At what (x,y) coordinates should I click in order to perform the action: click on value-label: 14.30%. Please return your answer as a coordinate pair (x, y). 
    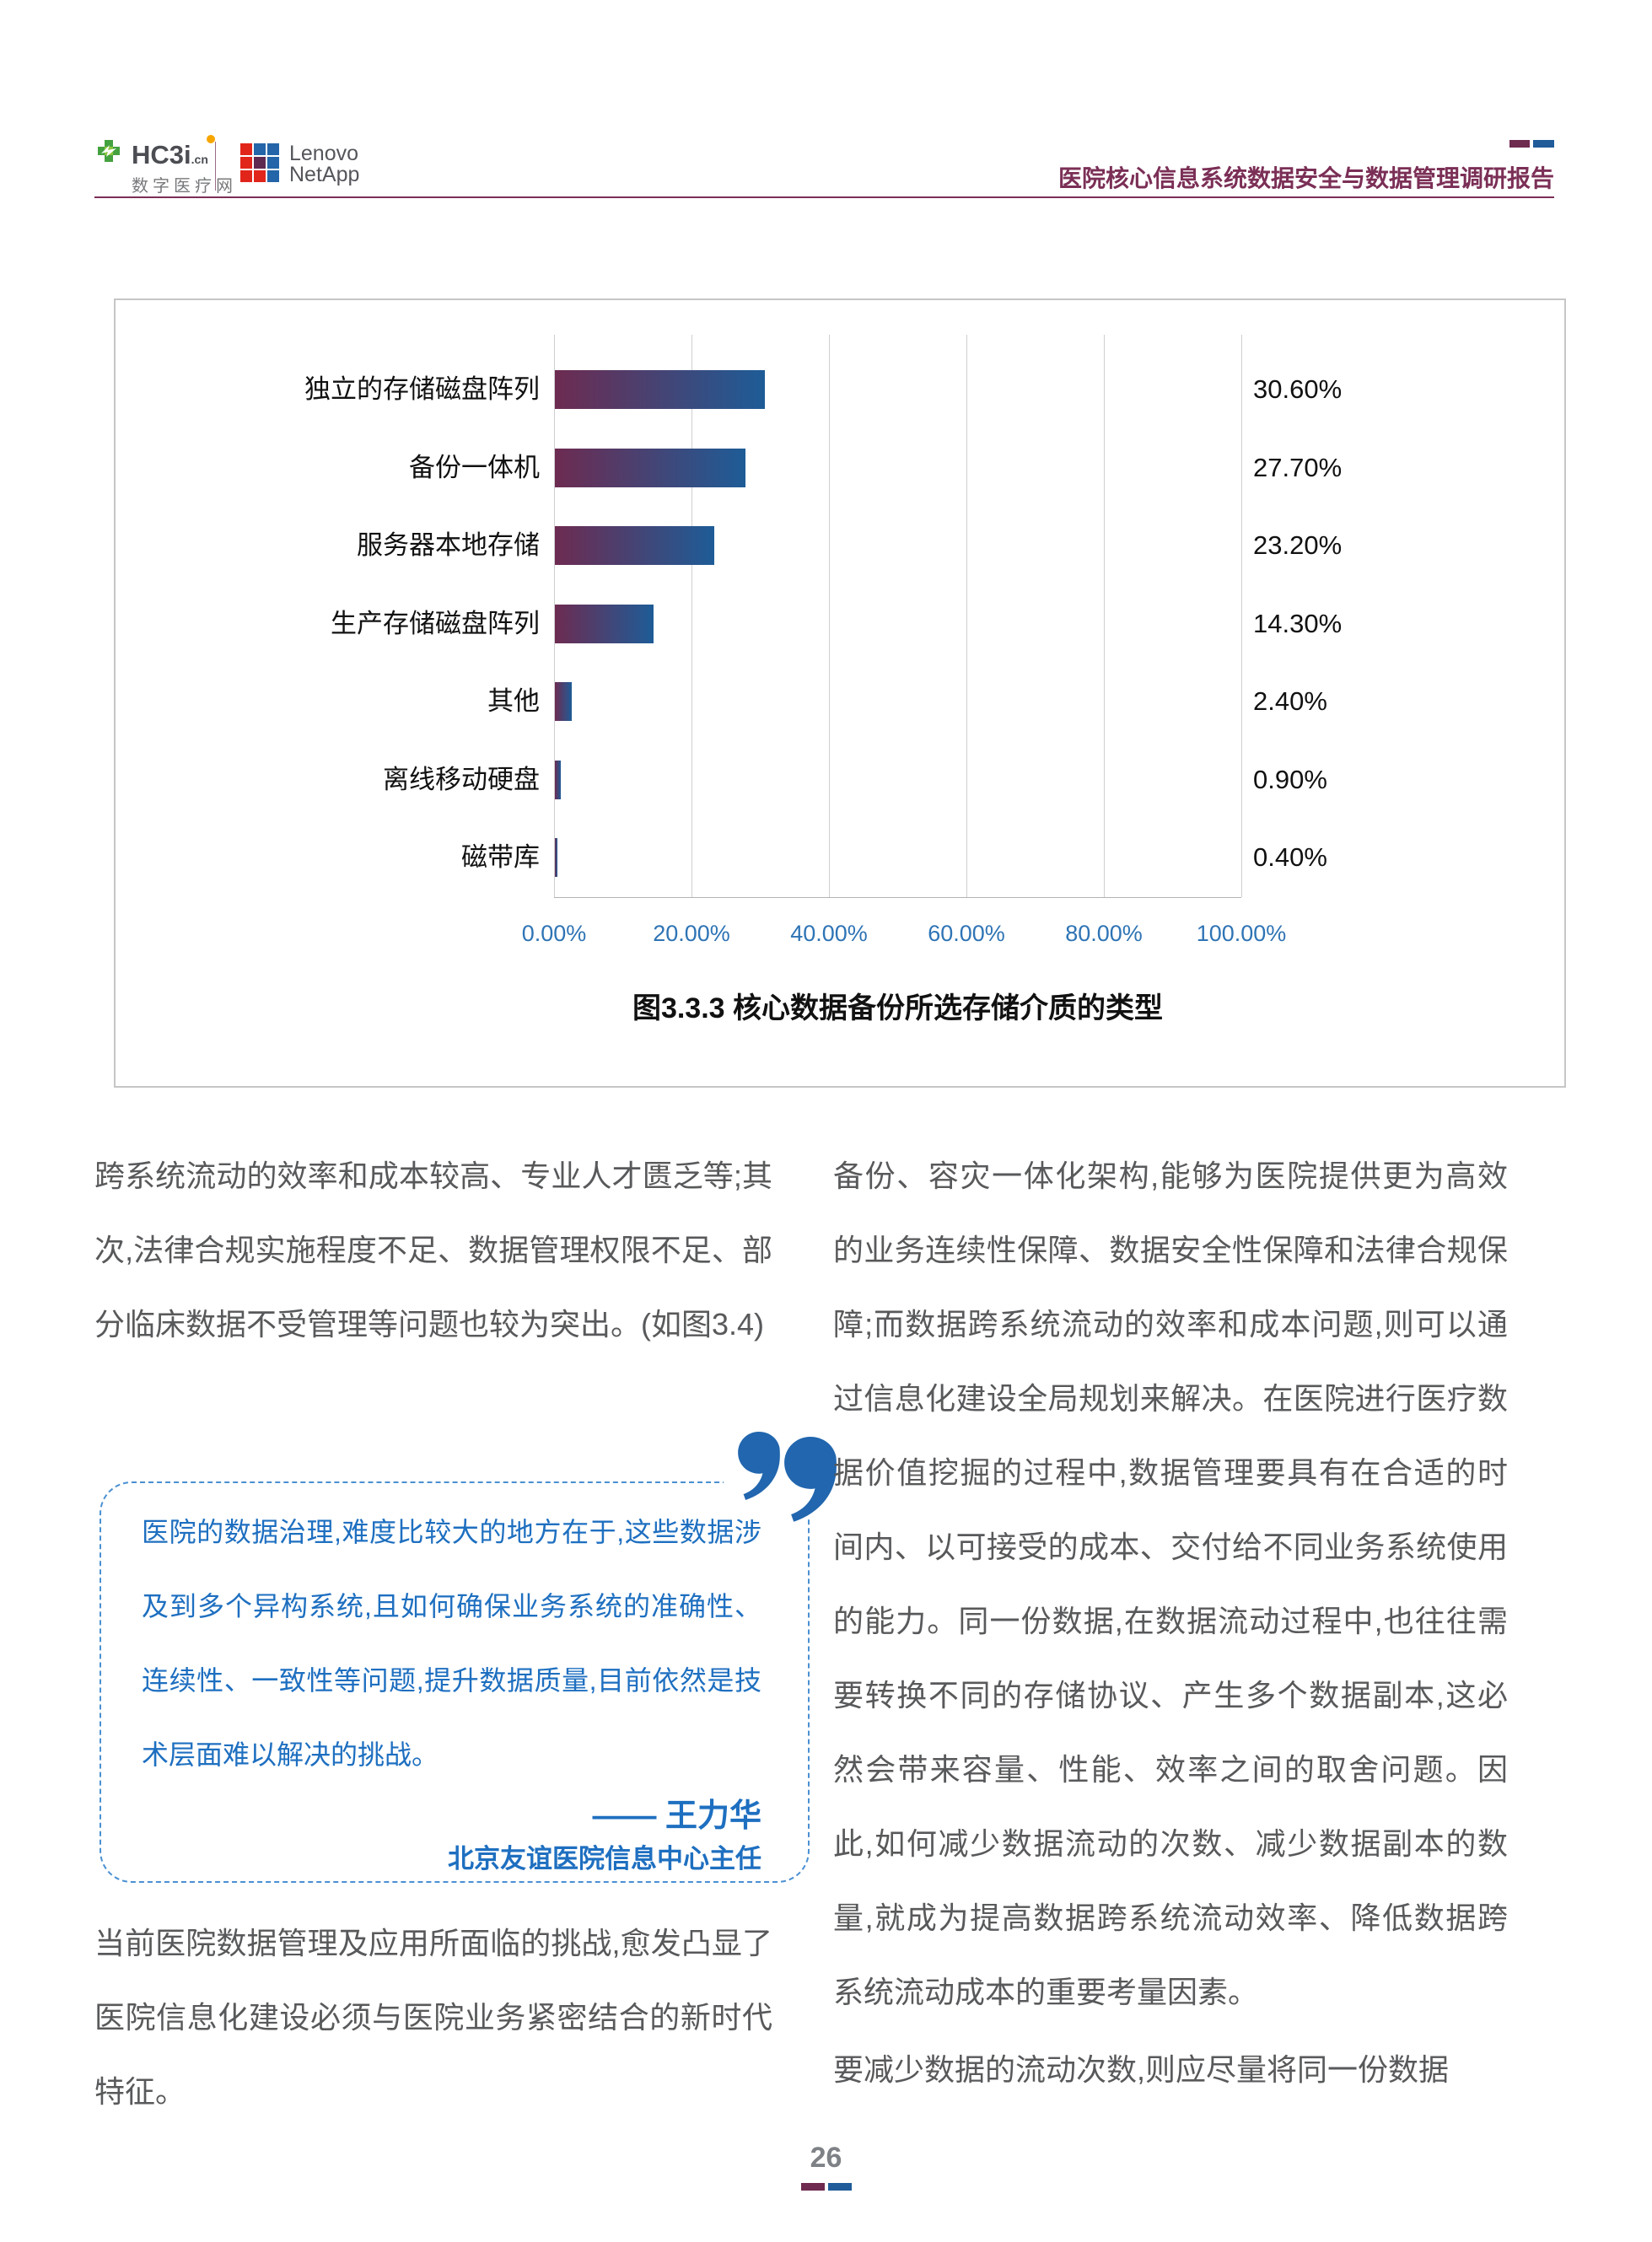
    Looking at the image, I should click on (1298, 623).